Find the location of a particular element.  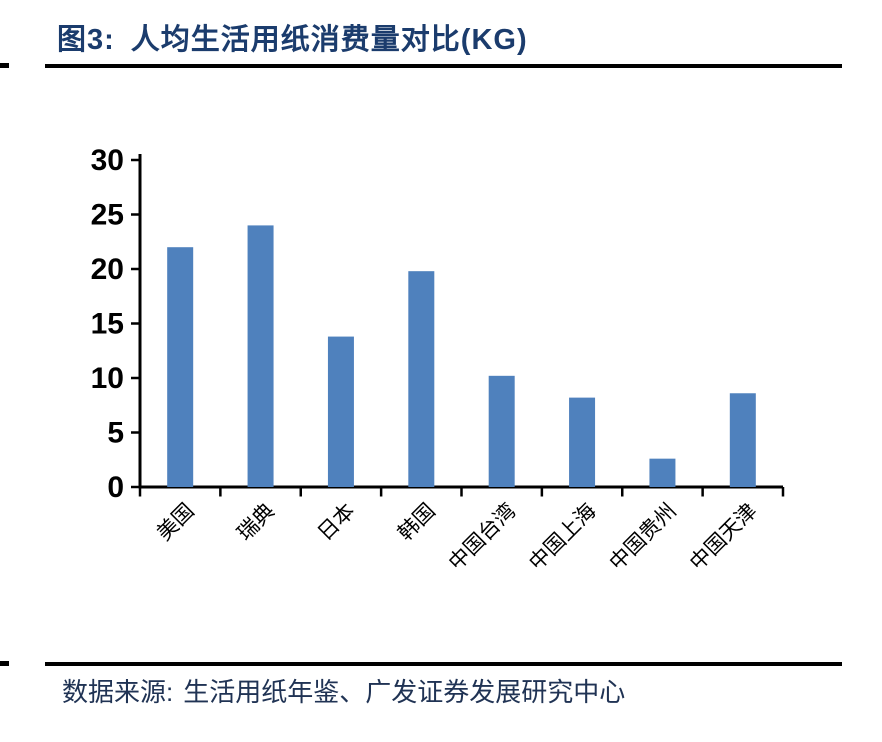

chart-title: 图3: 人均生活用纸消费量对比(KG) is located at coordinates (292, 37).